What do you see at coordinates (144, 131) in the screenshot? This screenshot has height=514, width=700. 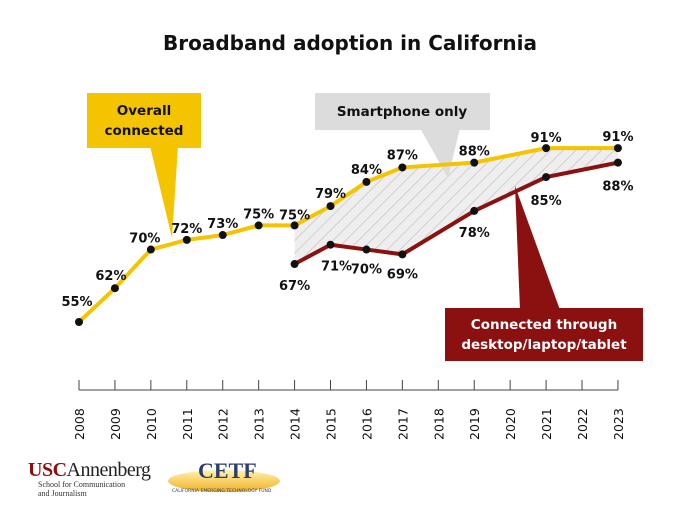 I see `overall-callout-line2: connected` at bounding box center [144, 131].